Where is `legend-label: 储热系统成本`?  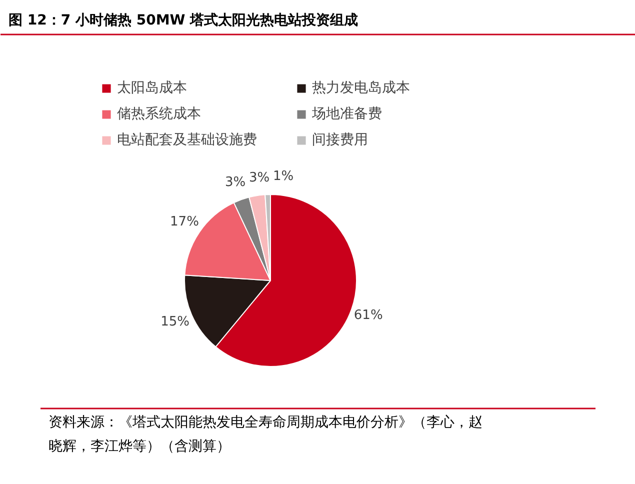 legend-label: 储热系统成本 is located at coordinates (159, 114).